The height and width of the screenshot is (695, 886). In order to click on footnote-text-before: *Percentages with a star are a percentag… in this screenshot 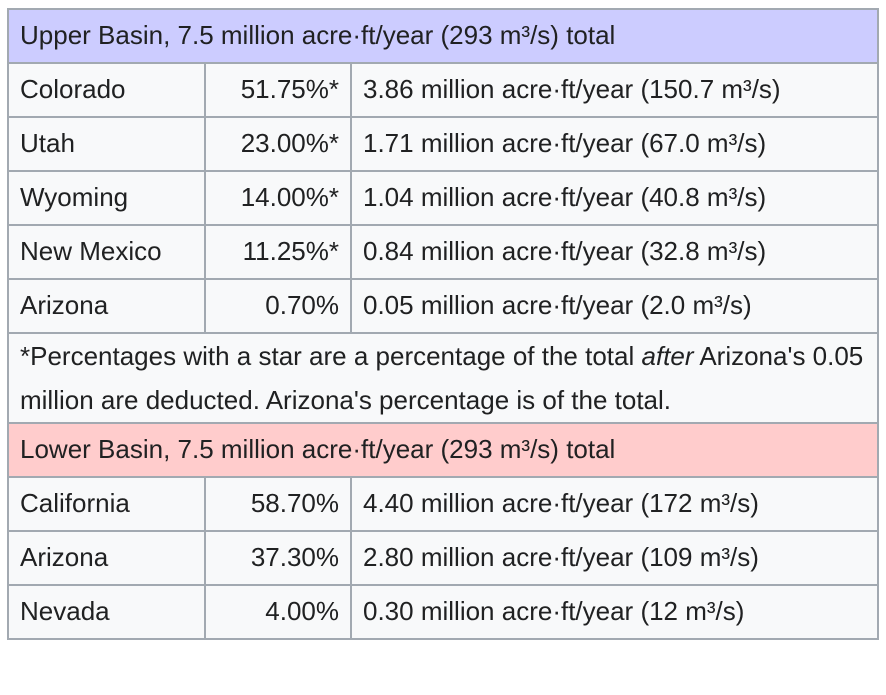, I will do `click(331, 356)`.